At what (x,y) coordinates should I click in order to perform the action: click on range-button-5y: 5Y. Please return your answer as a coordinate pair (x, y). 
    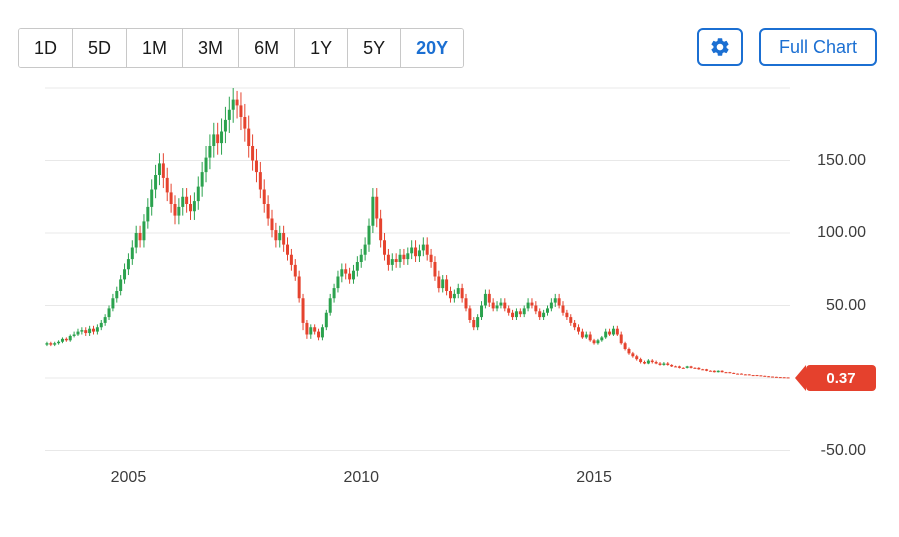
    Looking at the image, I should click on (375, 48).